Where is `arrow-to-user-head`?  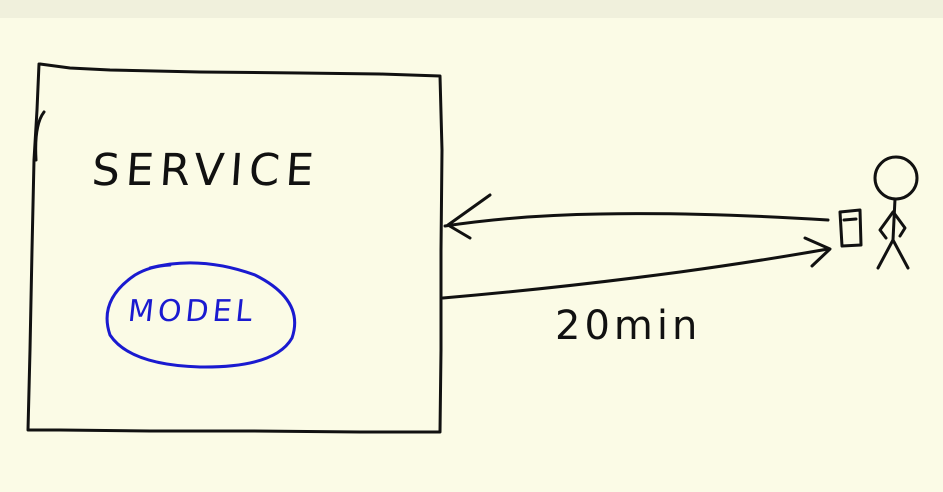
arrow-to-user-head is located at coordinates (817, 252).